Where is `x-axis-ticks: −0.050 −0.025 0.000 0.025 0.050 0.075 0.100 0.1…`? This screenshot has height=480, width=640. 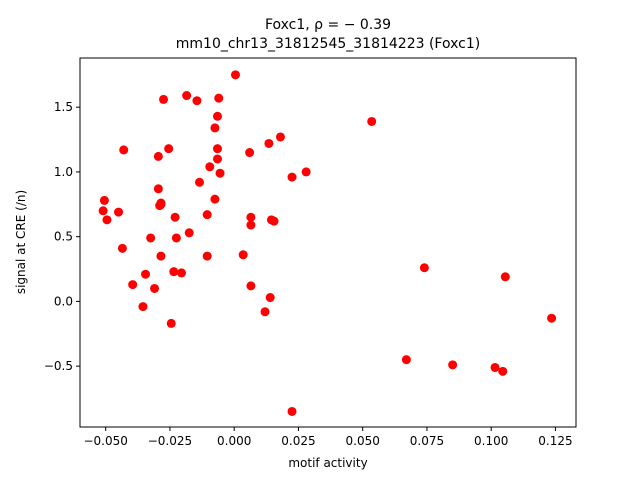 x-axis-ticks: −0.050 −0.025 0.000 0.025 0.050 0.075 0.100 0.1… is located at coordinates (328, 437).